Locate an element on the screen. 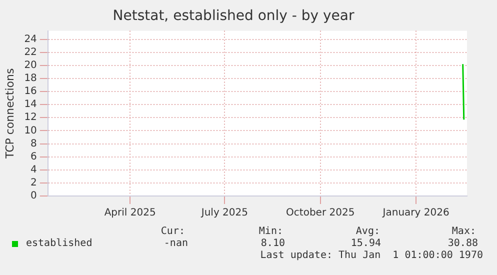 Image resolution: width=497 pixels, height=275 pixels. text: 8.10 is located at coordinates (272, 243).